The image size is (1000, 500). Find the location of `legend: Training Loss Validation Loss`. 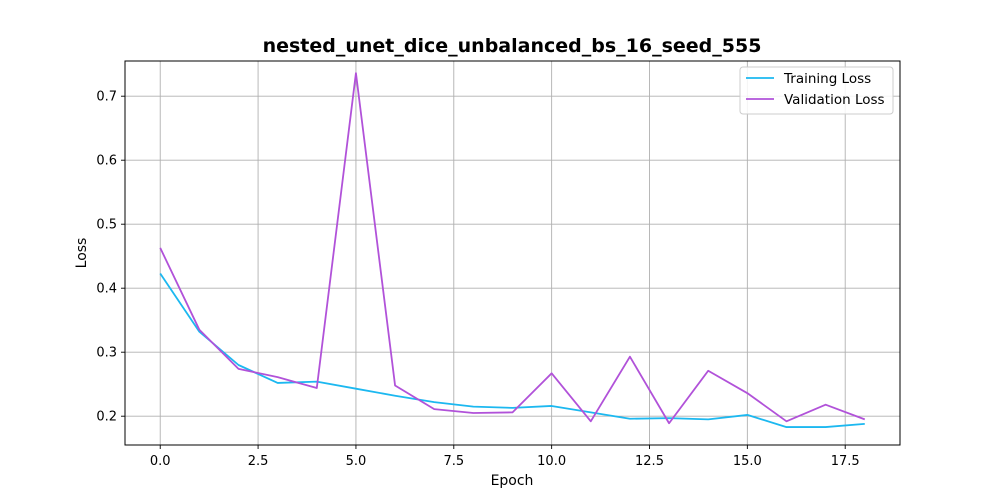

legend: Training Loss Validation Loss is located at coordinates (816, 90).